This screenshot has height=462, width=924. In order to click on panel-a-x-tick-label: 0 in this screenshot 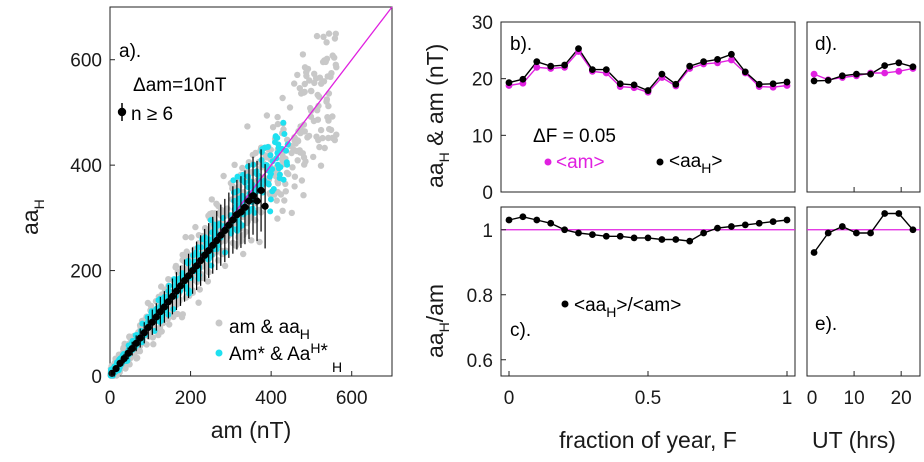, I will do `click(110, 398)`.